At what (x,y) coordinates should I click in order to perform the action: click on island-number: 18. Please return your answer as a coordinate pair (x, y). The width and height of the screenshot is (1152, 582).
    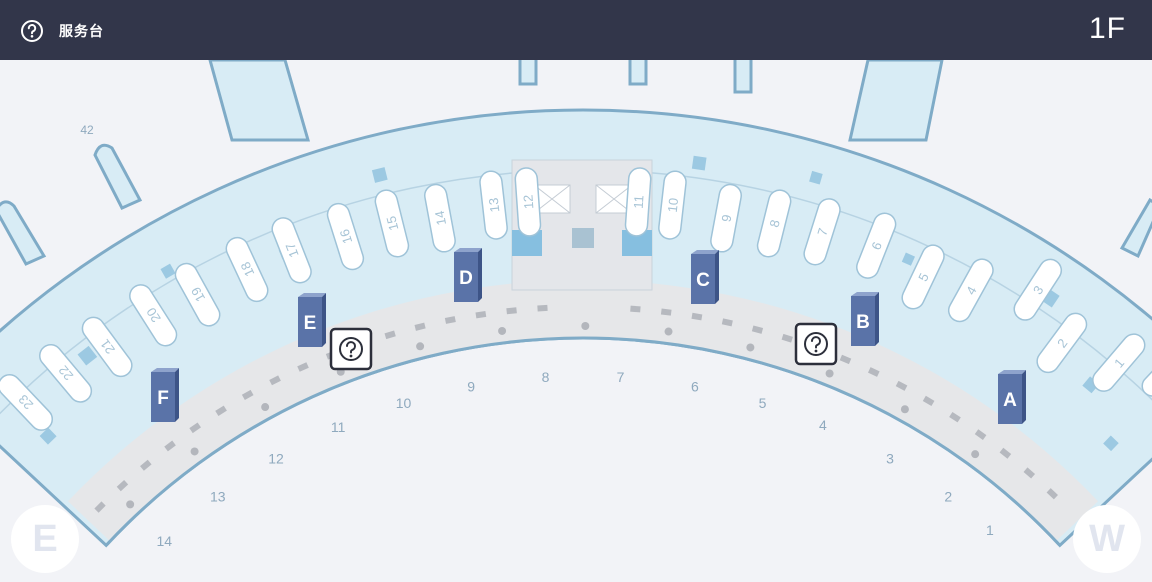
    Looking at the image, I should click on (248, 269).